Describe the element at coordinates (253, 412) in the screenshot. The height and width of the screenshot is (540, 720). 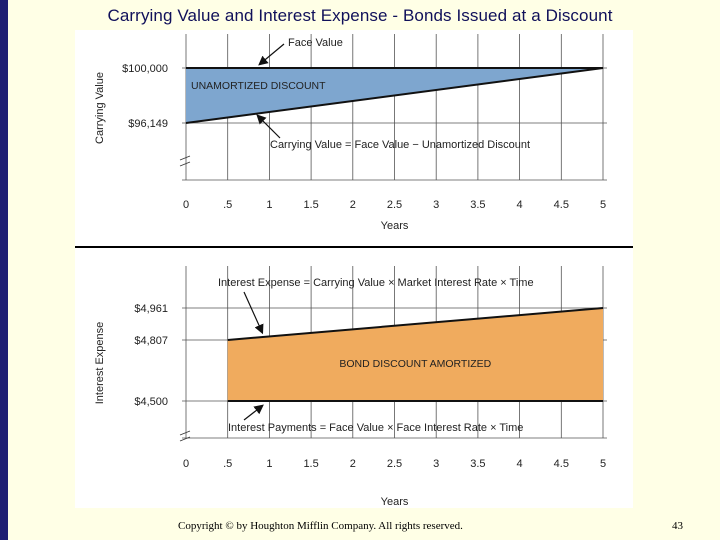
I see `interest-payments-arrow` at that location.